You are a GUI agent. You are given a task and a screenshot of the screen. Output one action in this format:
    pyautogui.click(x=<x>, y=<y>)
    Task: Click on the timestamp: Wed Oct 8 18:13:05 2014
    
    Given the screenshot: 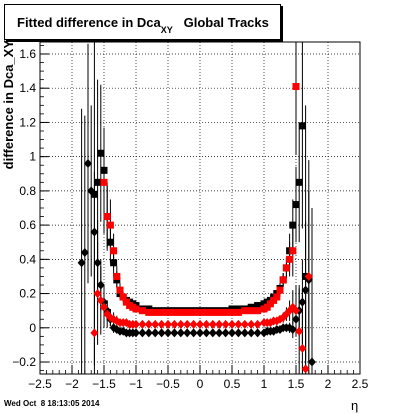 What is the action you would take?
    pyautogui.click(x=52, y=403)
    